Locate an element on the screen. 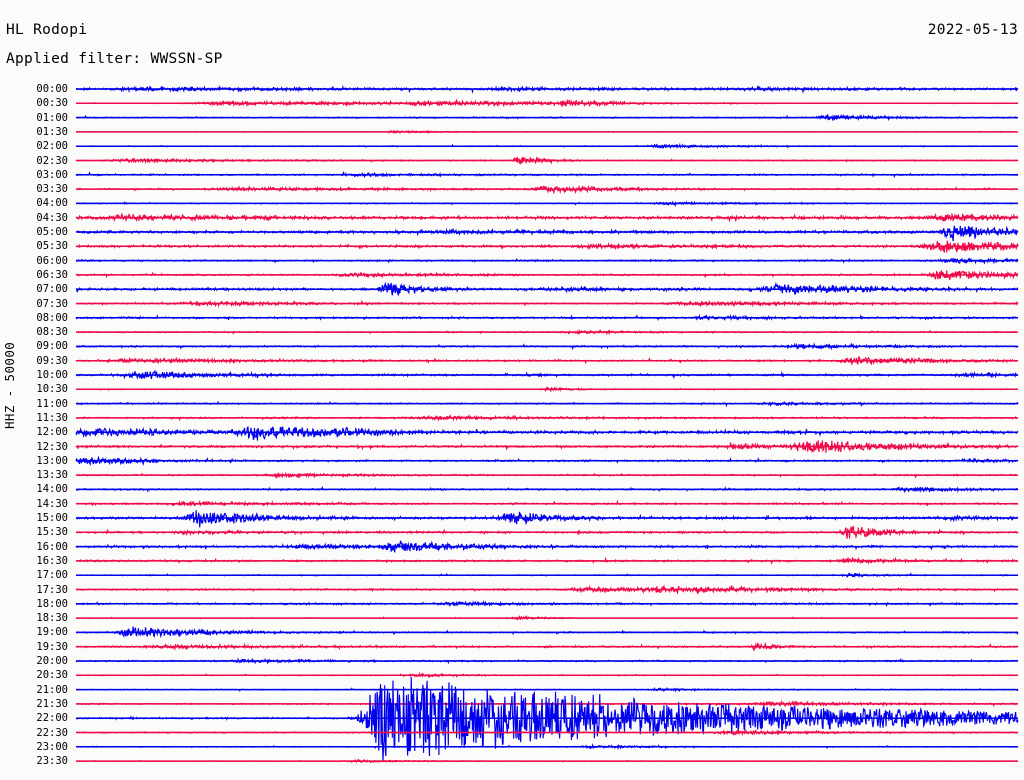  time-label-0830: 08:30 is located at coordinates (52, 332).